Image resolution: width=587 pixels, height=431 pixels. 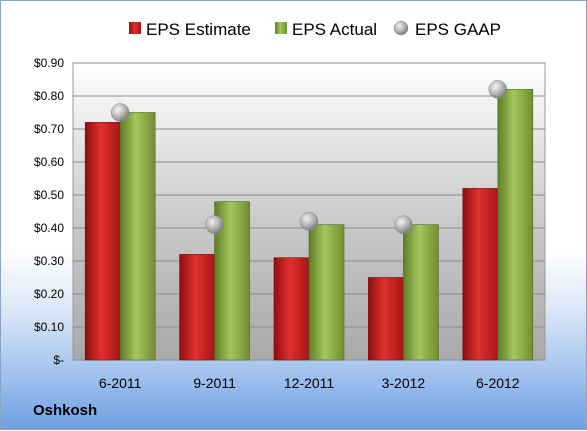 What do you see at coordinates (49, 294) in the screenshot?
I see `y-tick-label: $0.20` at bounding box center [49, 294].